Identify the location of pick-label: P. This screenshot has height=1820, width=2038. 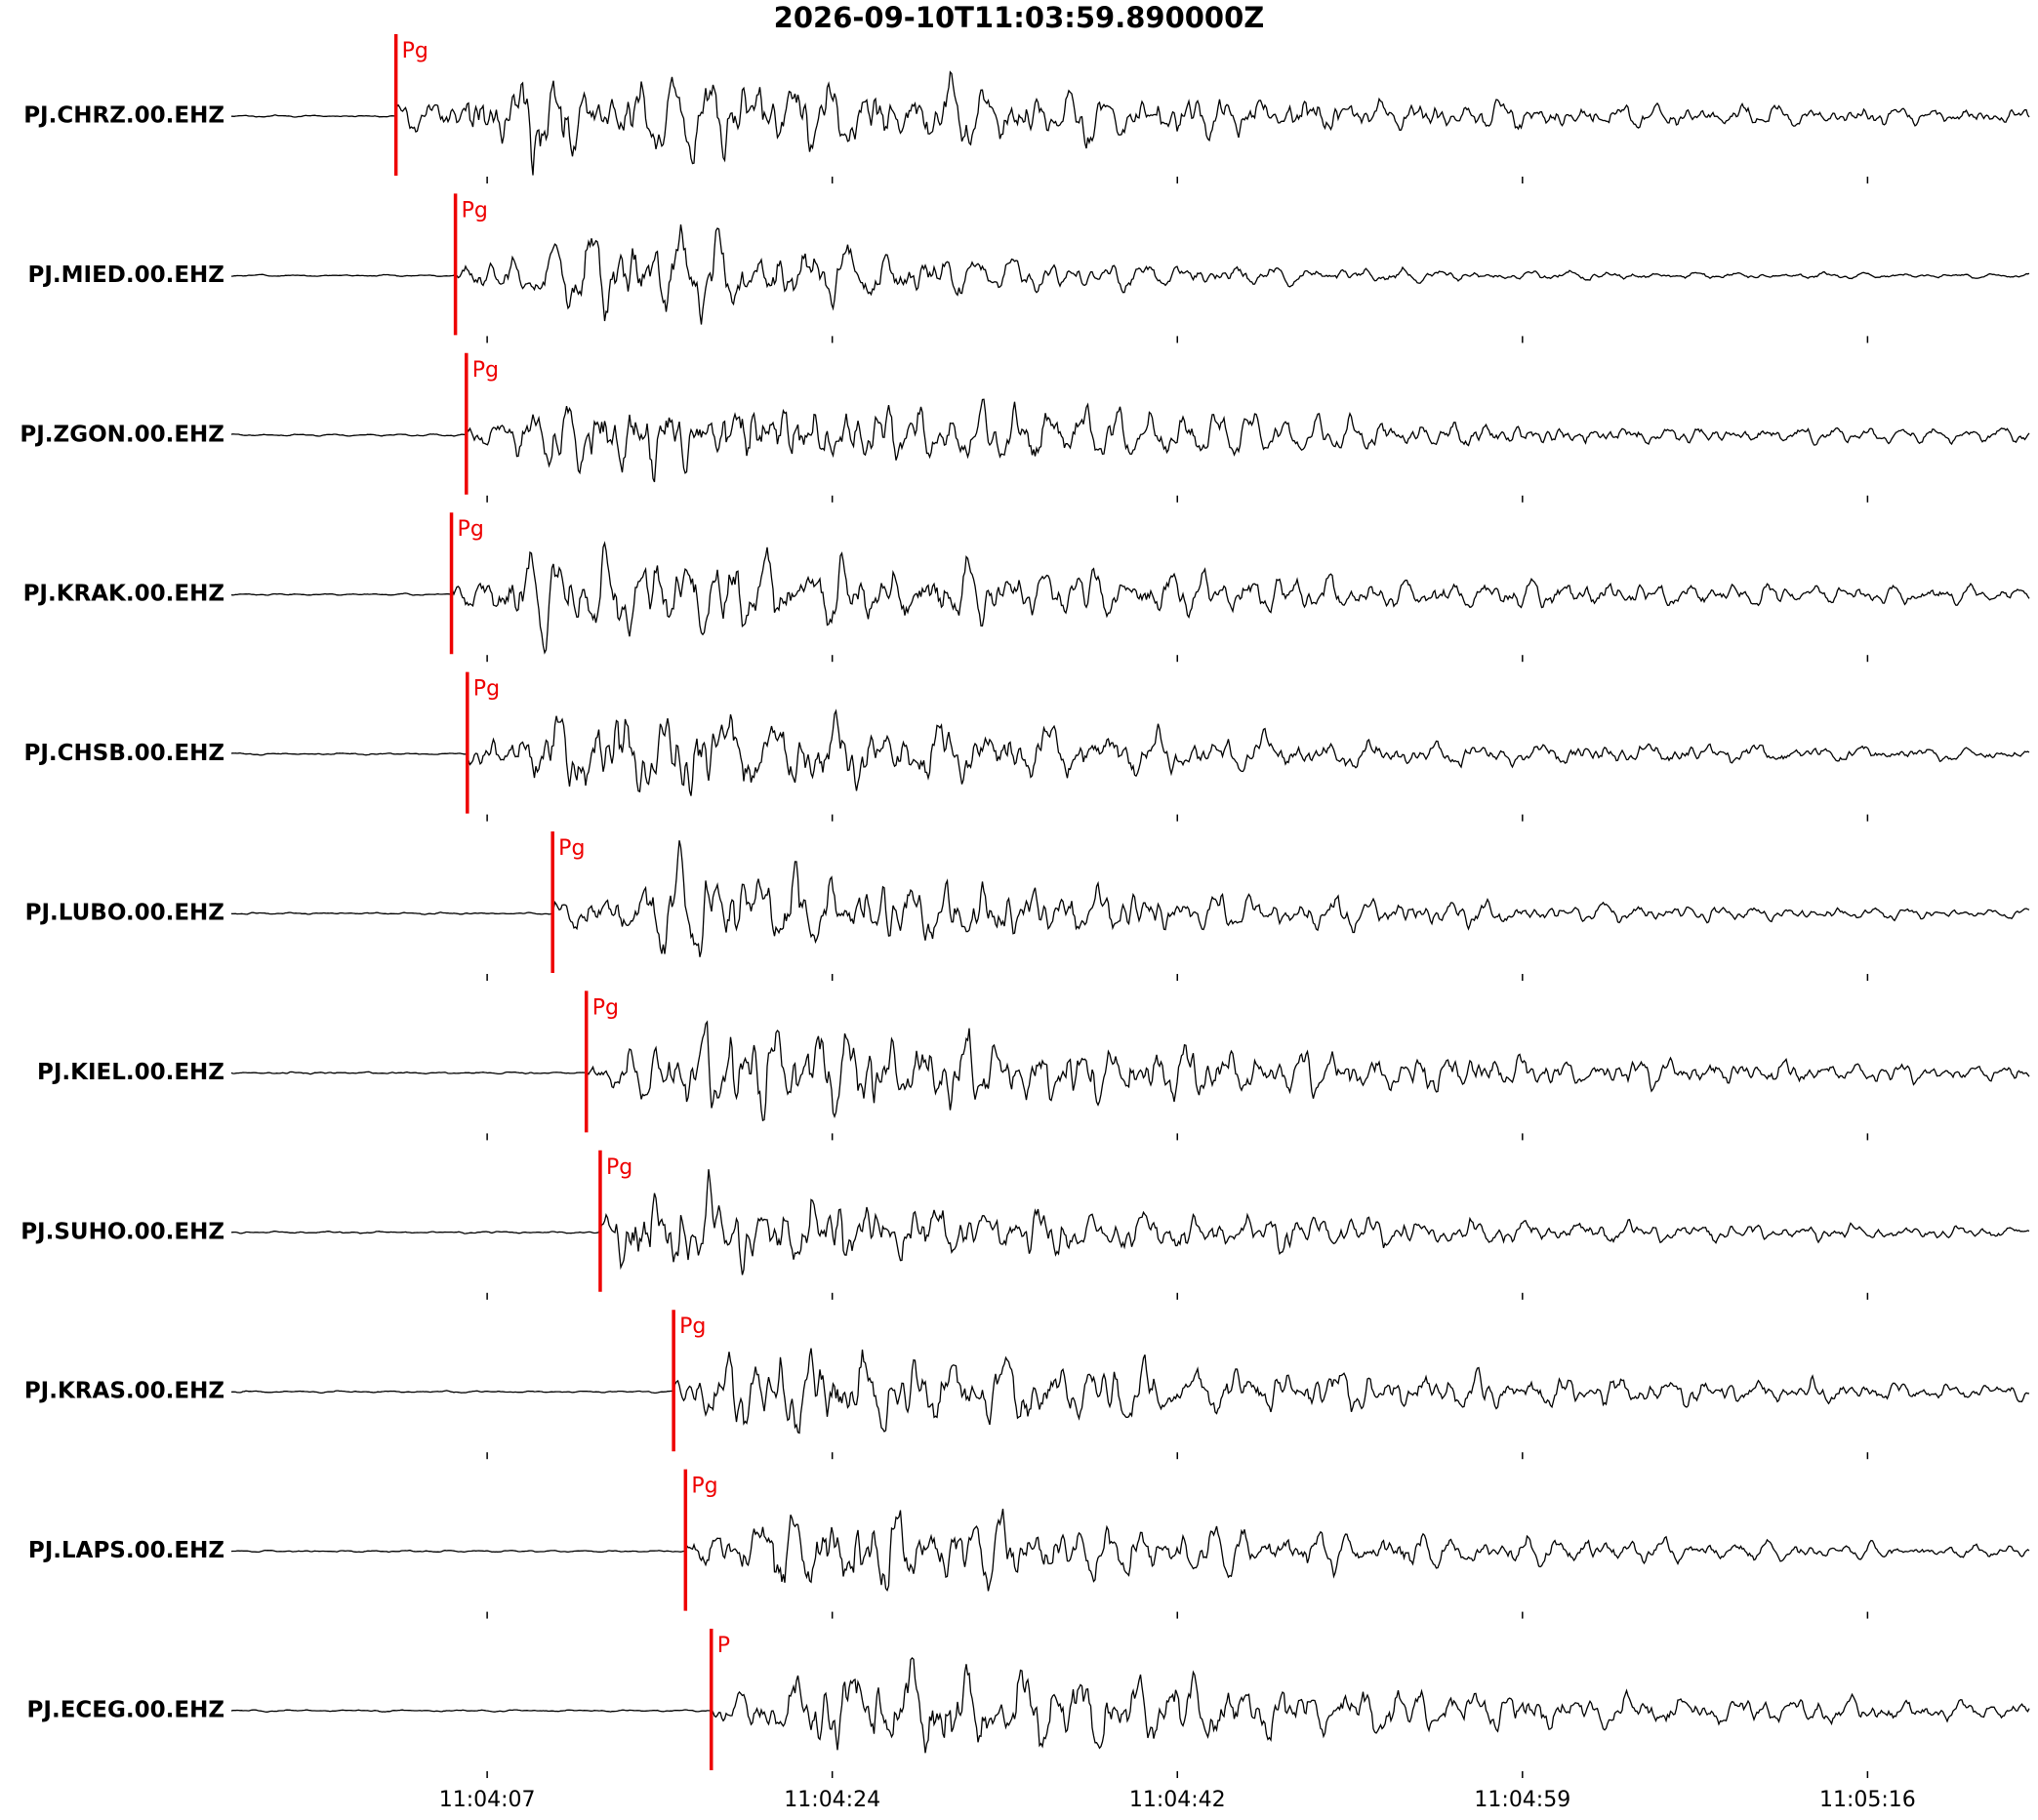
(724, 1646).